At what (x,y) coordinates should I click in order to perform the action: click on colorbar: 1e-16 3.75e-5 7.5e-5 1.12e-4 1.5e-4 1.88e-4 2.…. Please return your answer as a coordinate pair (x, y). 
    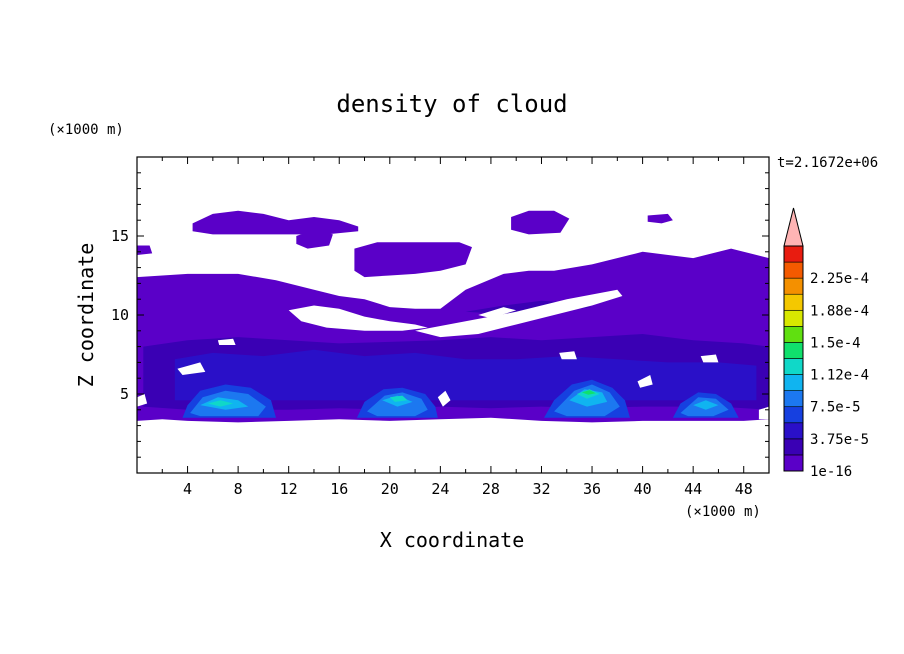
    Looking at the image, I should click on (826, 343).